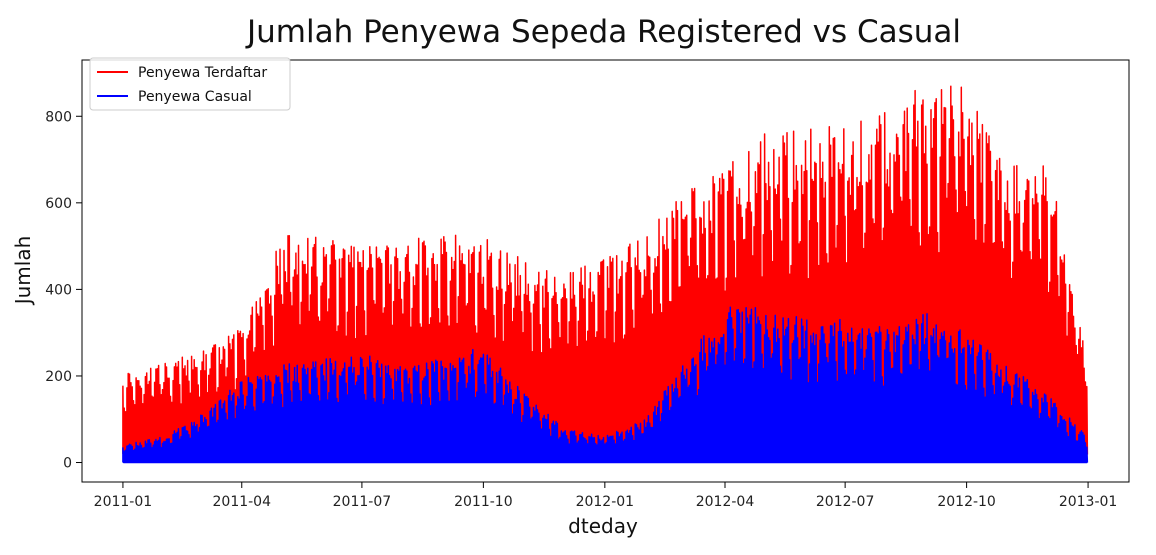 Image resolution: width=1156 pixels, height=555 pixels. I want to click on x-axis-label: dteday, so click(603, 526).